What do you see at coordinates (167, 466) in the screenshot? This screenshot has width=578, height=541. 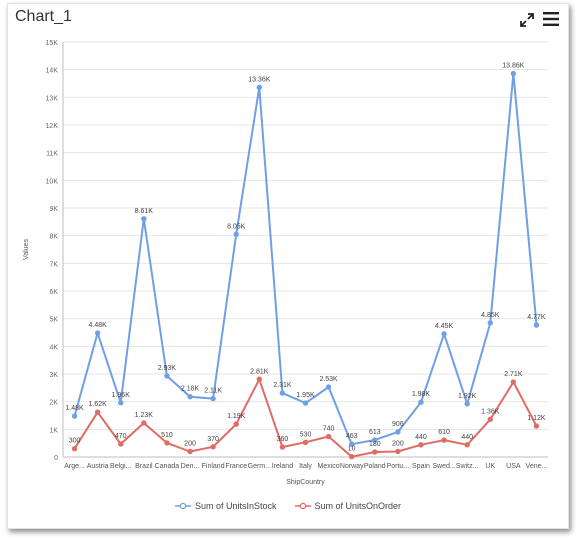 I see `x-tick-label: Canada` at bounding box center [167, 466].